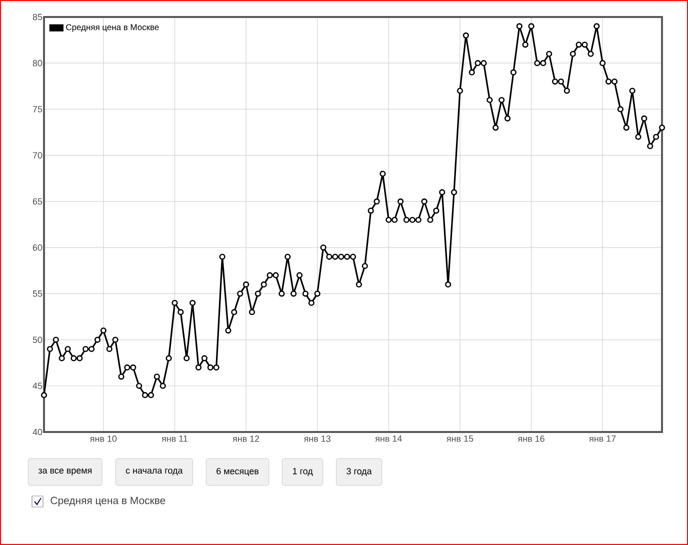 This screenshot has height=545, width=688. Describe the element at coordinates (37, 109) in the screenshot. I see `y-tick-label: 75` at that location.